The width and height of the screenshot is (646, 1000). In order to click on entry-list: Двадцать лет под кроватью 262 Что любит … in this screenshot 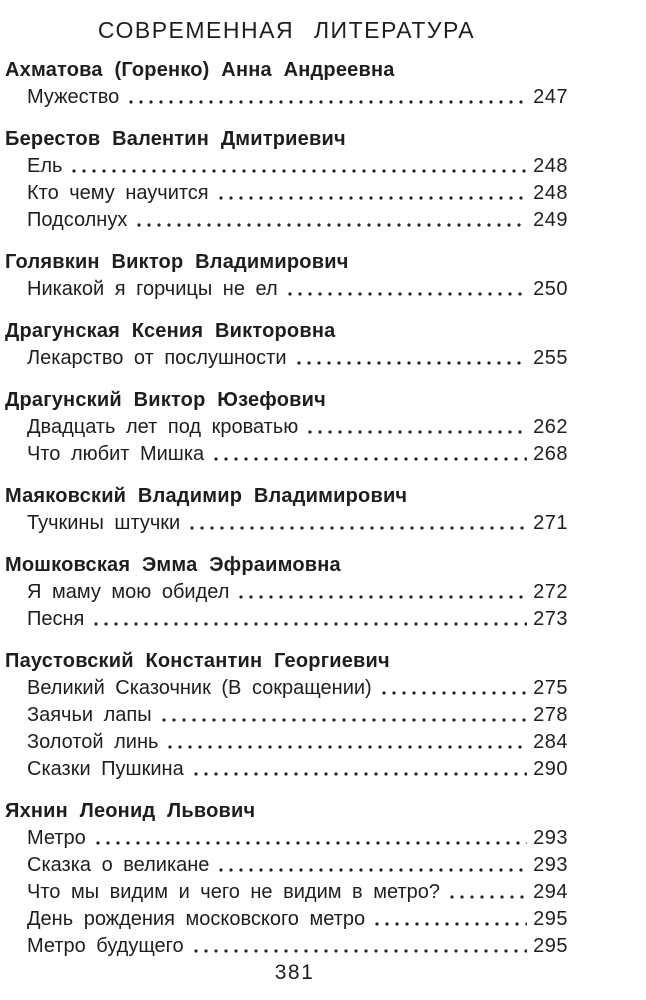, I will do `click(286, 441)`.